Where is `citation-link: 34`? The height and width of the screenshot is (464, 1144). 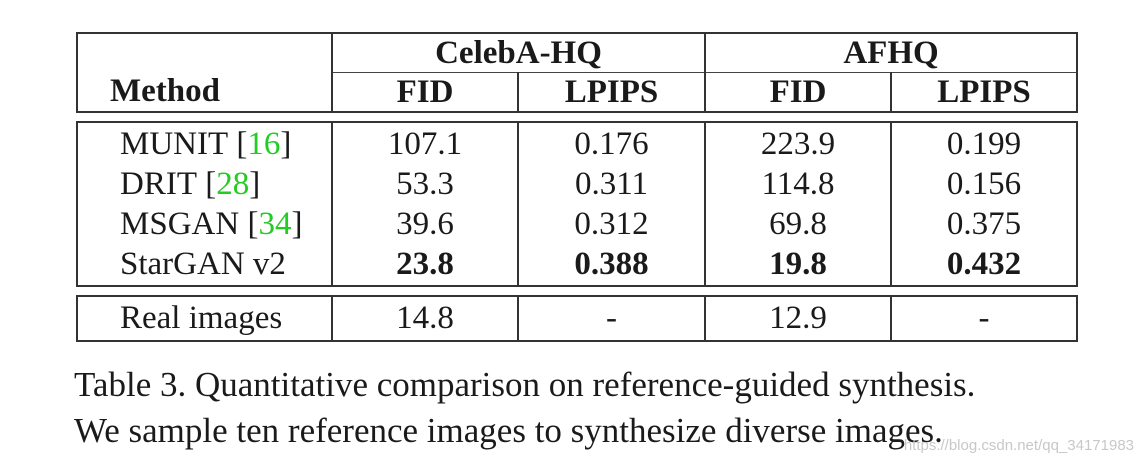 citation-link: 34 is located at coordinates (275, 223).